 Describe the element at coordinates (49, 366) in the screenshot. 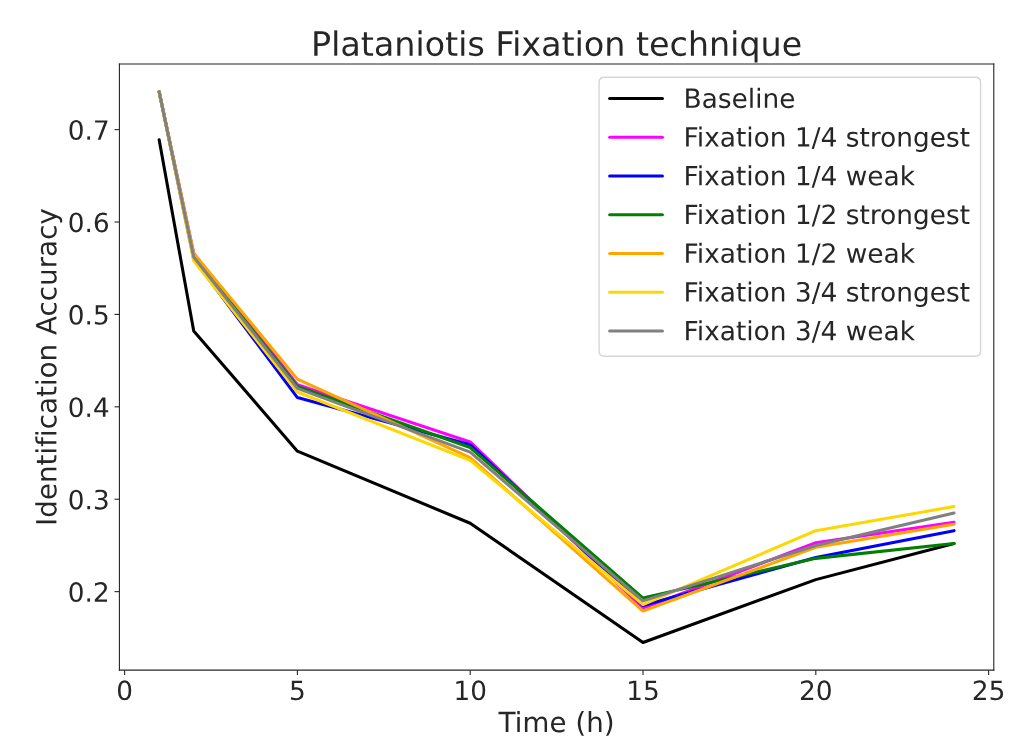

I see `y-axis-title: Identification Accuracy` at that location.